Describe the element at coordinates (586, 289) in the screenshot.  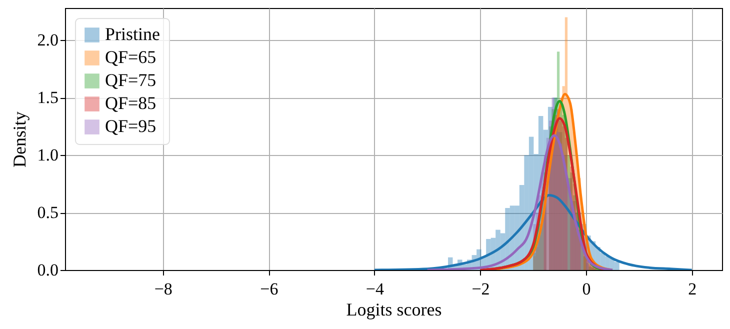
I see `x-tick-label: 0` at that location.